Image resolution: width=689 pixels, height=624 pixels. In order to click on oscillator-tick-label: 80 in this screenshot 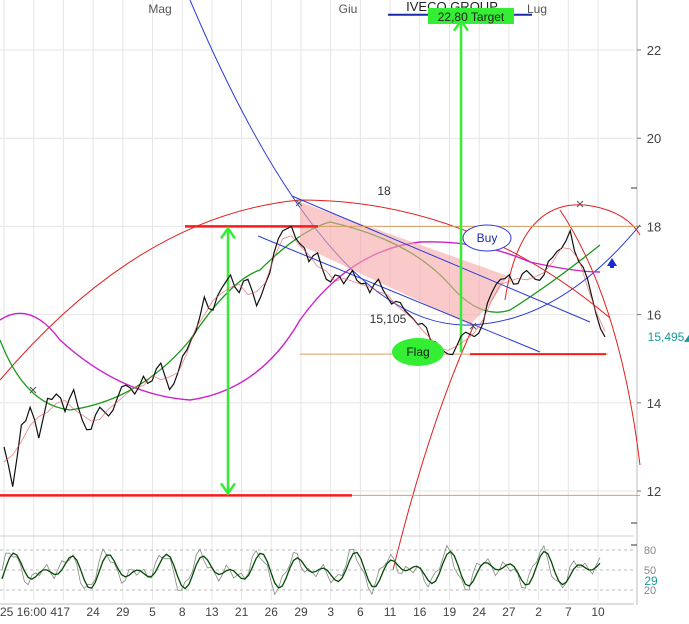, I will do `click(650, 551)`.